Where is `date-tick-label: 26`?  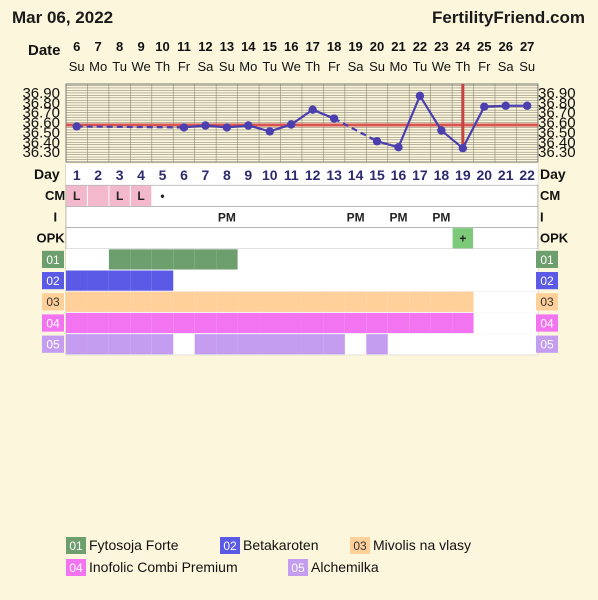
date-tick-label: 26 is located at coordinates (505, 46).